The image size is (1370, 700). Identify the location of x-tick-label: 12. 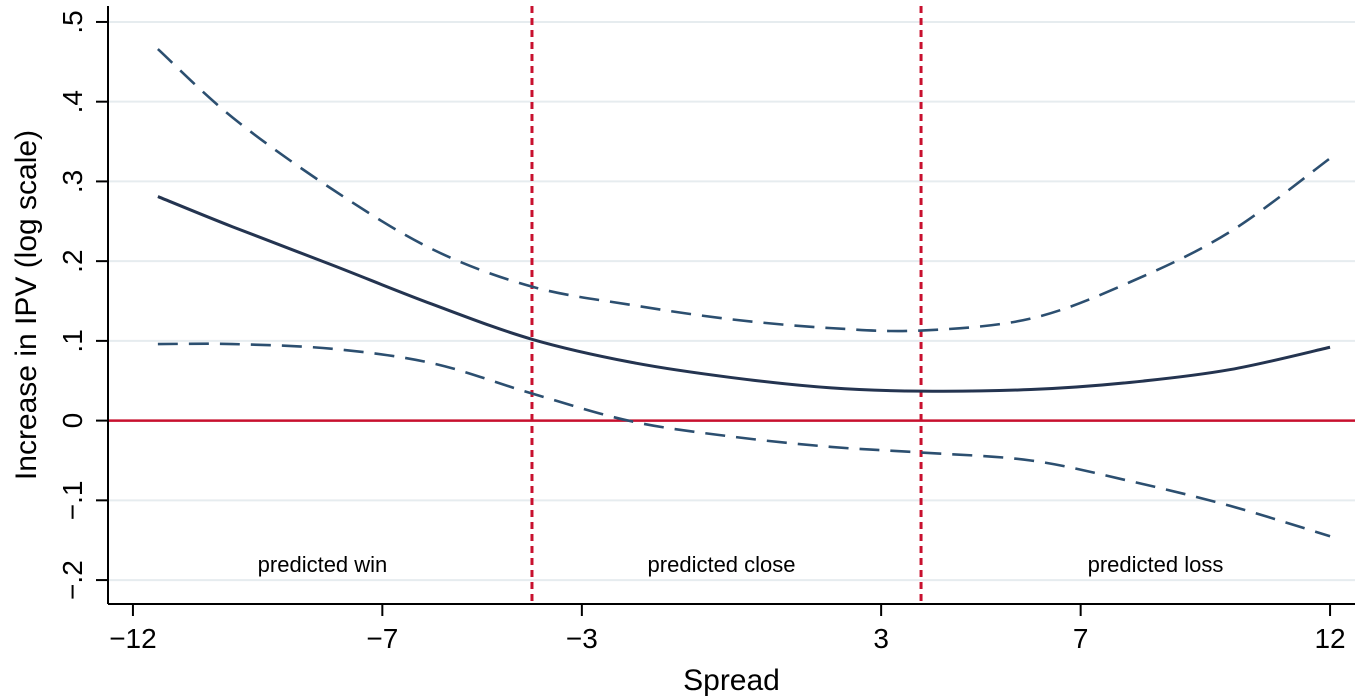
(1329, 638).